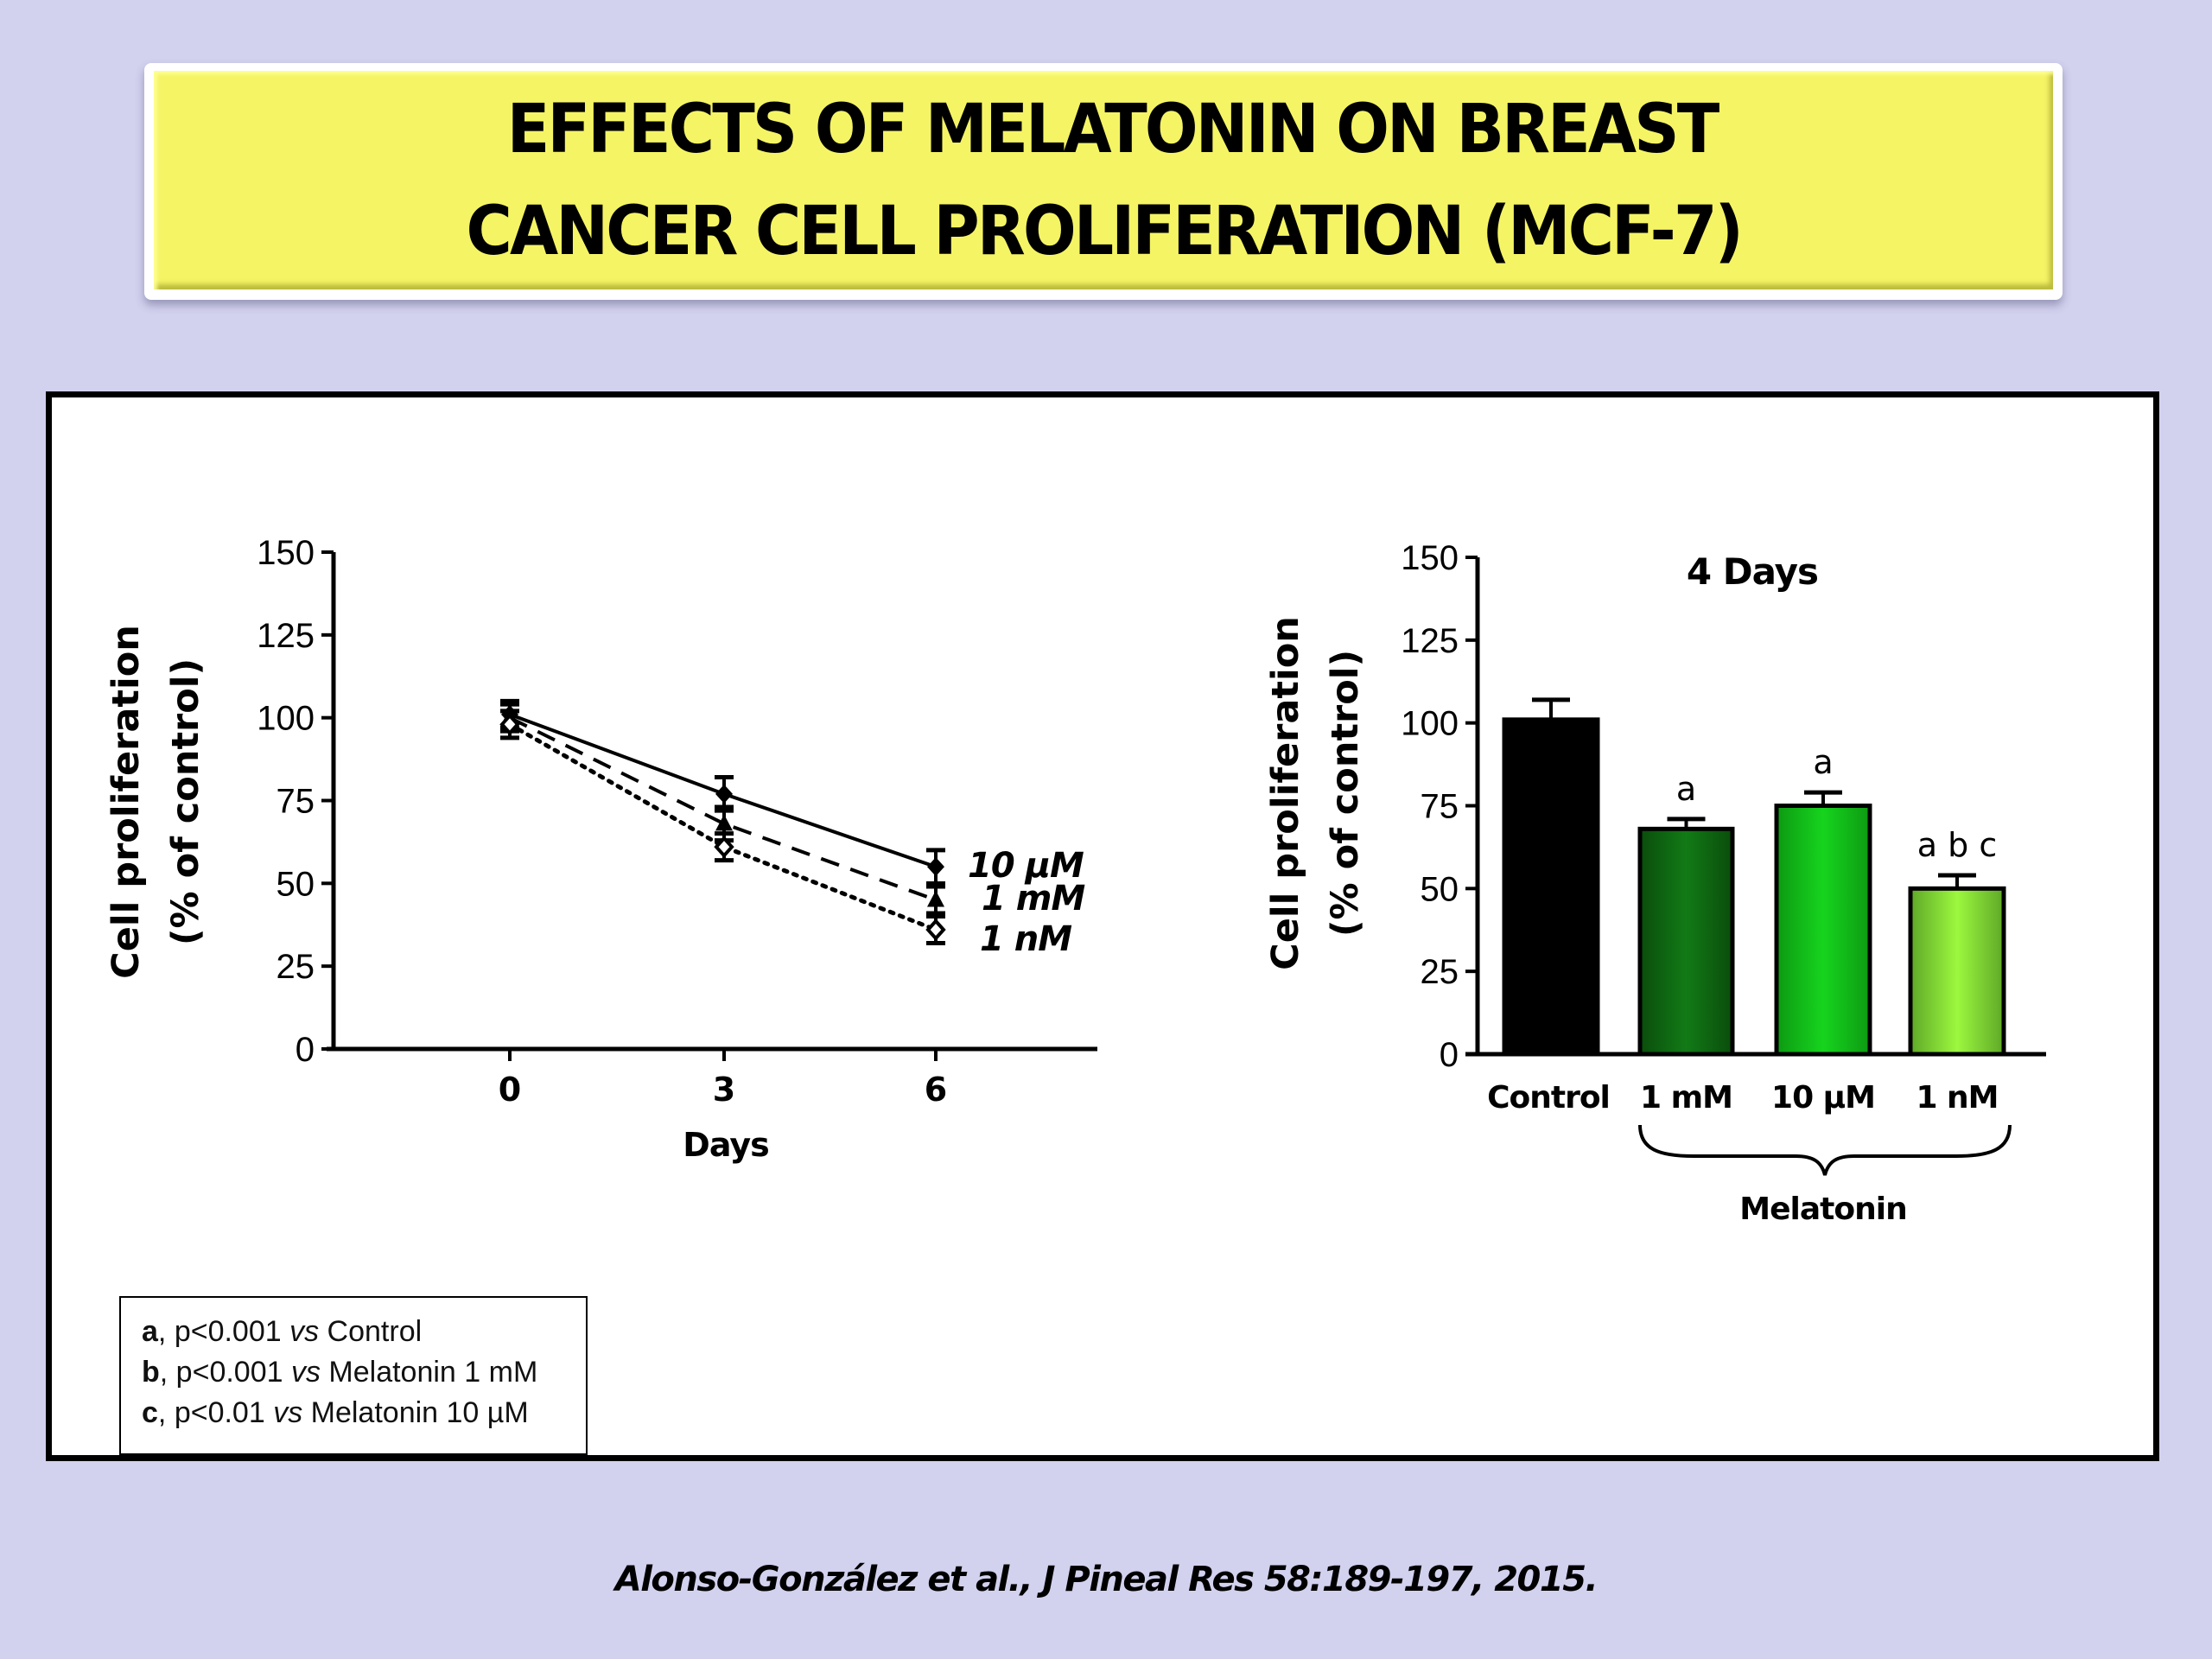  Describe the element at coordinates (1823, 1098) in the screenshot. I see `category-label: 10 µM` at that location.